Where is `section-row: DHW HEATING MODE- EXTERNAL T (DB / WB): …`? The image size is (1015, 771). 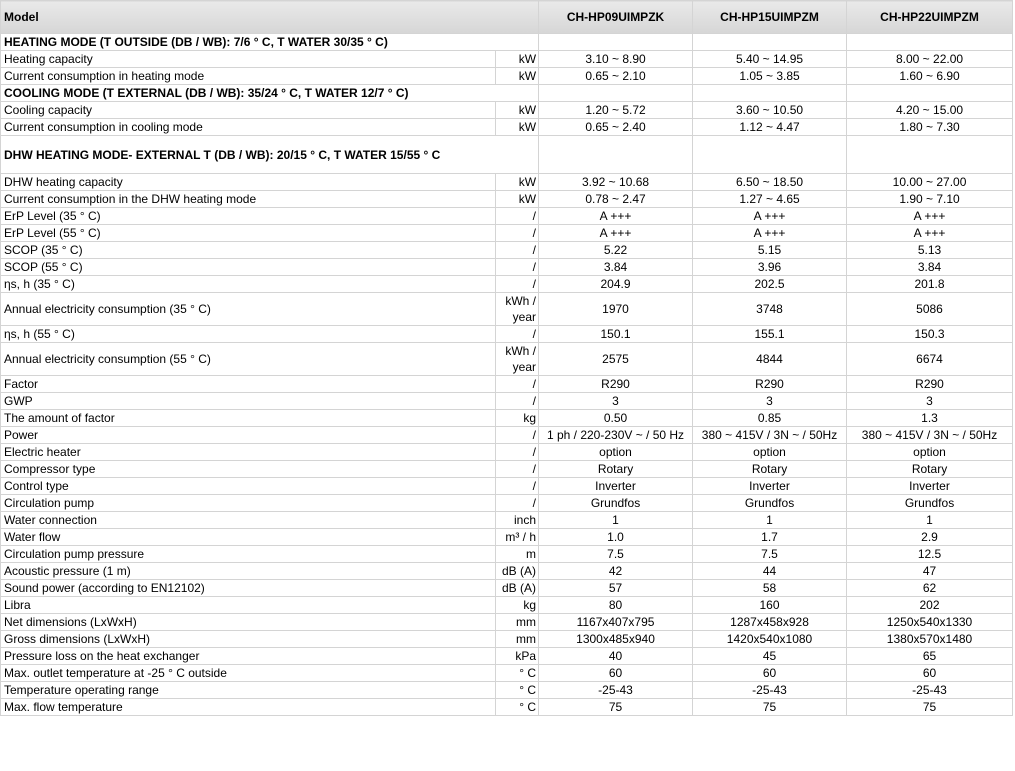 section-row: DHW HEATING MODE- EXTERNAL T (DB / WB): … is located at coordinates (507, 154).